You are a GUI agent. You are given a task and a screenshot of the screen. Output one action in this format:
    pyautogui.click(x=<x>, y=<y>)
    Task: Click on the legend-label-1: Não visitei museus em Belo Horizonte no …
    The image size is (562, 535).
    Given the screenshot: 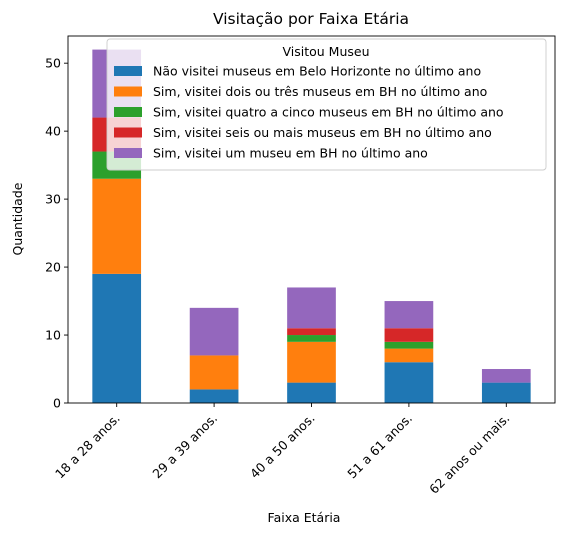 What is the action you would take?
    pyautogui.click(x=317, y=71)
    